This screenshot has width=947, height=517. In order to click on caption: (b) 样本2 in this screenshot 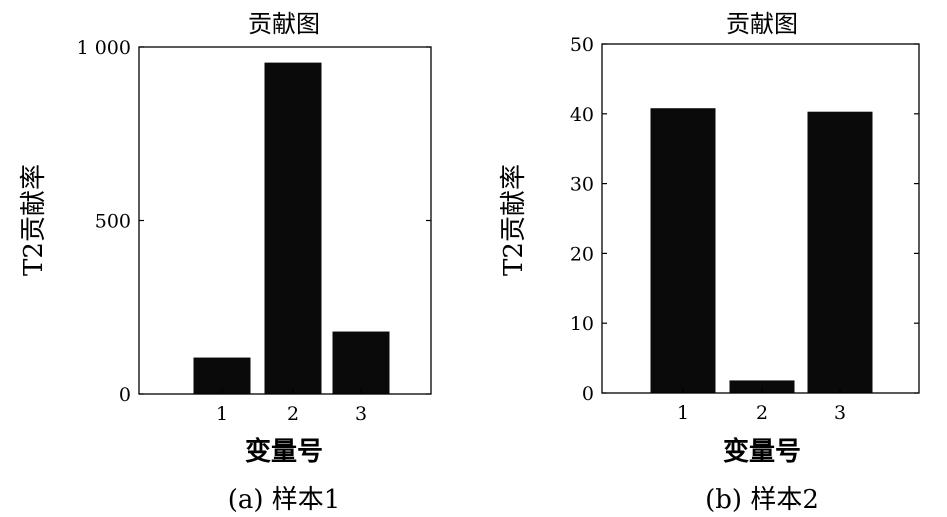, I will do `click(762, 500)`.